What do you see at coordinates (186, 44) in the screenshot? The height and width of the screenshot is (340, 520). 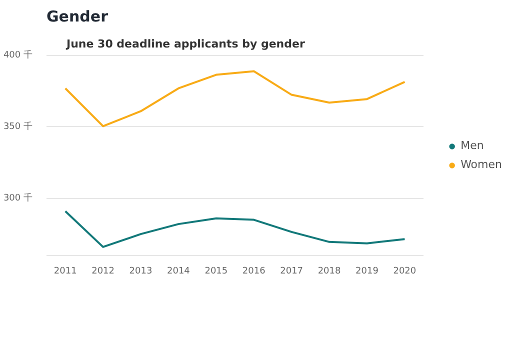 I see `chart-subtitle: June 30 deadline applicants by gender` at bounding box center [186, 44].